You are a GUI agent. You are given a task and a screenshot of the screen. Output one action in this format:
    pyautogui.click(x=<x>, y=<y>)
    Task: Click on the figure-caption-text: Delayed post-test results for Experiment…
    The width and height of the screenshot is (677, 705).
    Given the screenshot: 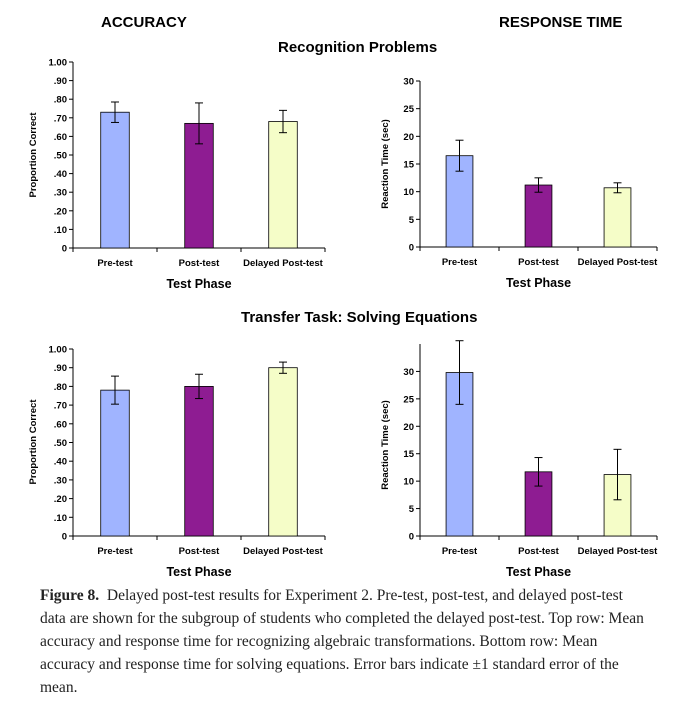 What is the action you would take?
    pyautogui.click(x=342, y=641)
    